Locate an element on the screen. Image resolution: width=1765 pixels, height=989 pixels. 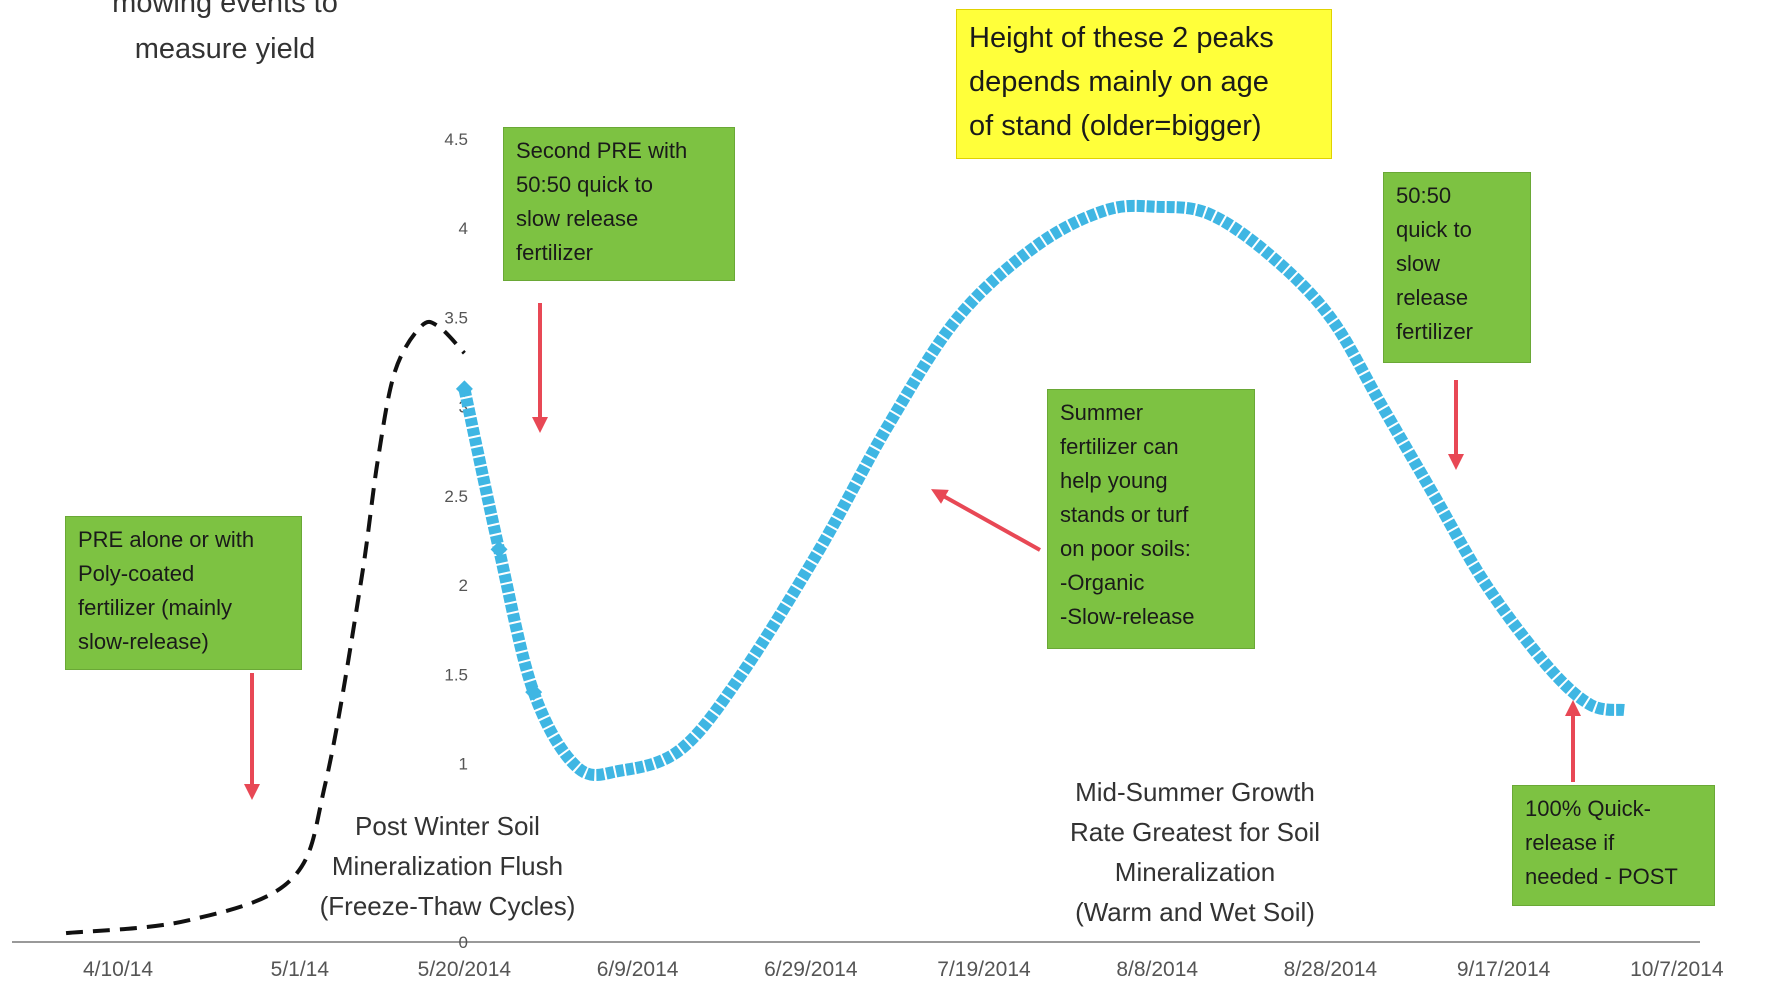
x-tick-label: 5/20/2014 is located at coordinates (465, 969).